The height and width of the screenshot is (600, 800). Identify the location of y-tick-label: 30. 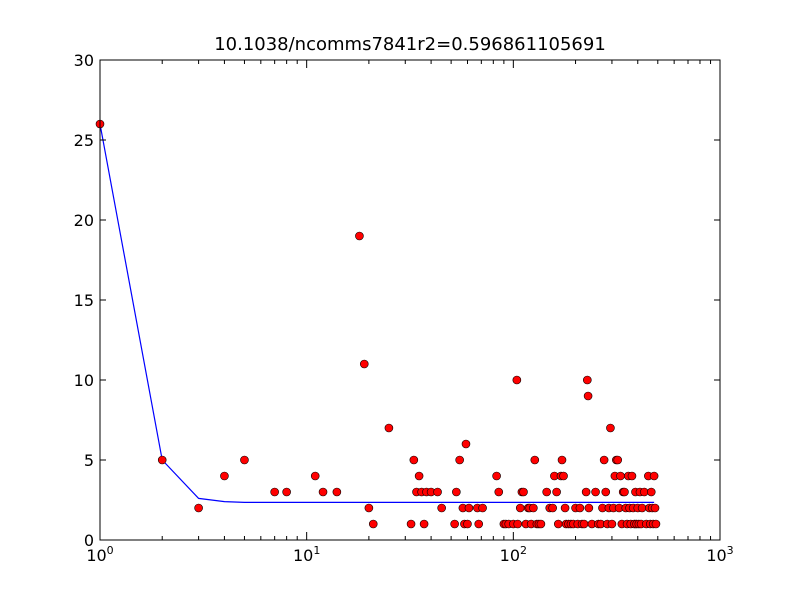
(84, 60).